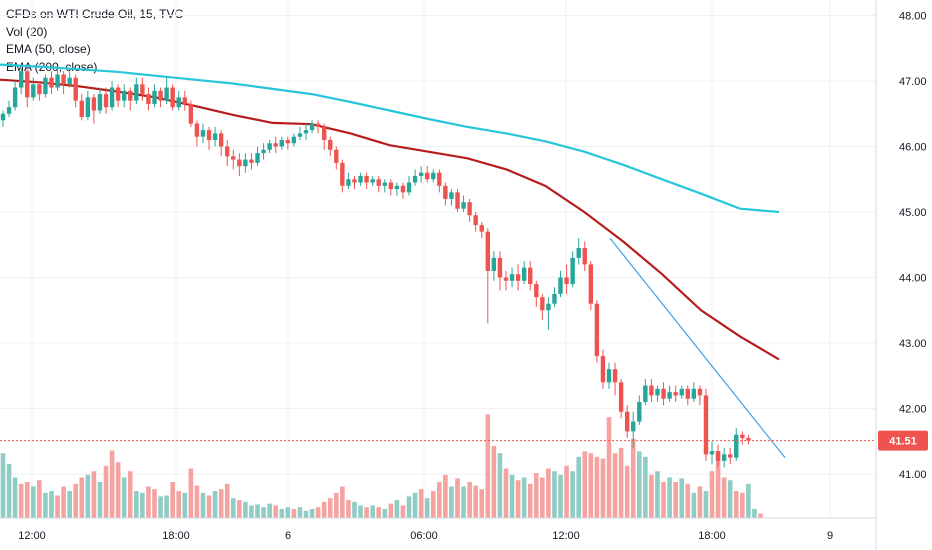 This screenshot has width=932, height=550. What do you see at coordinates (913, 279) in the screenshot?
I see `y-tick-label: 44.00` at bounding box center [913, 279].